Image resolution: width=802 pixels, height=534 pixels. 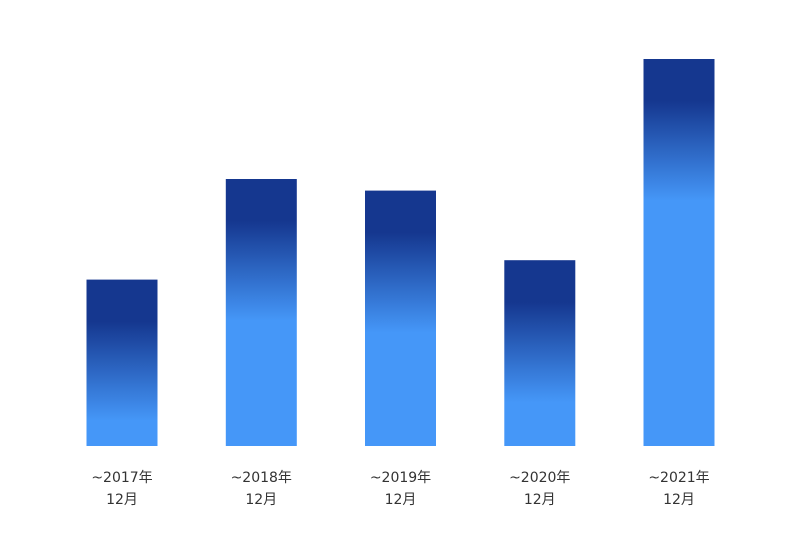 What do you see at coordinates (679, 478) in the screenshot?
I see `x-tick-label-line: ~2021年` at bounding box center [679, 478].